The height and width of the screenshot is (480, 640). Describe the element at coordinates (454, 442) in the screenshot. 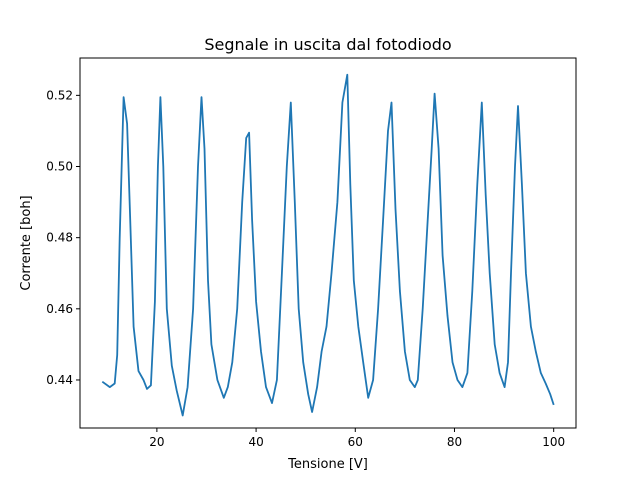

I see `x-tick-label: 80` at that location.